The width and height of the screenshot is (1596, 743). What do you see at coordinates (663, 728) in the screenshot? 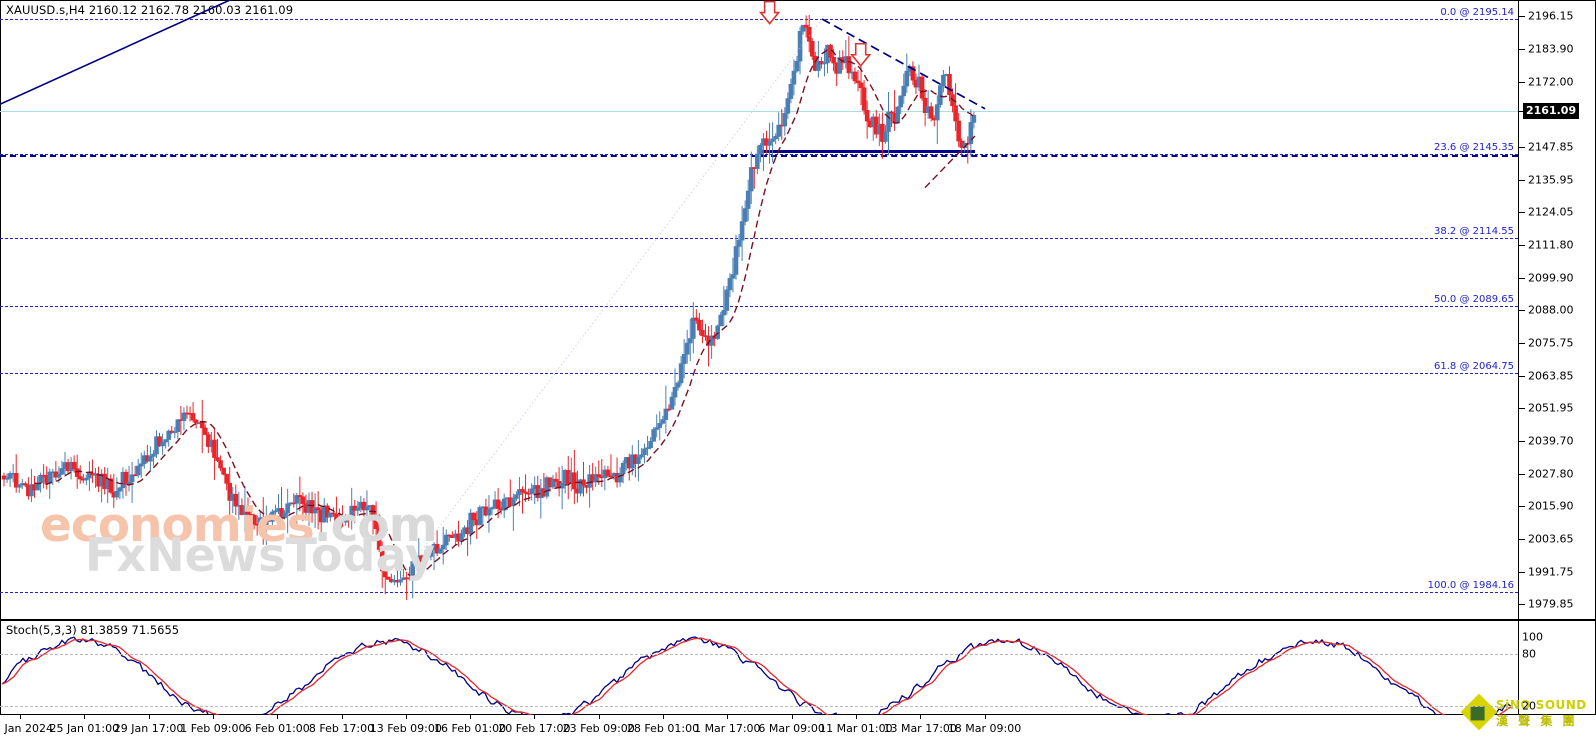
I see `date-axis-label: 28 Feb 01:00` at bounding box center [663, 728].